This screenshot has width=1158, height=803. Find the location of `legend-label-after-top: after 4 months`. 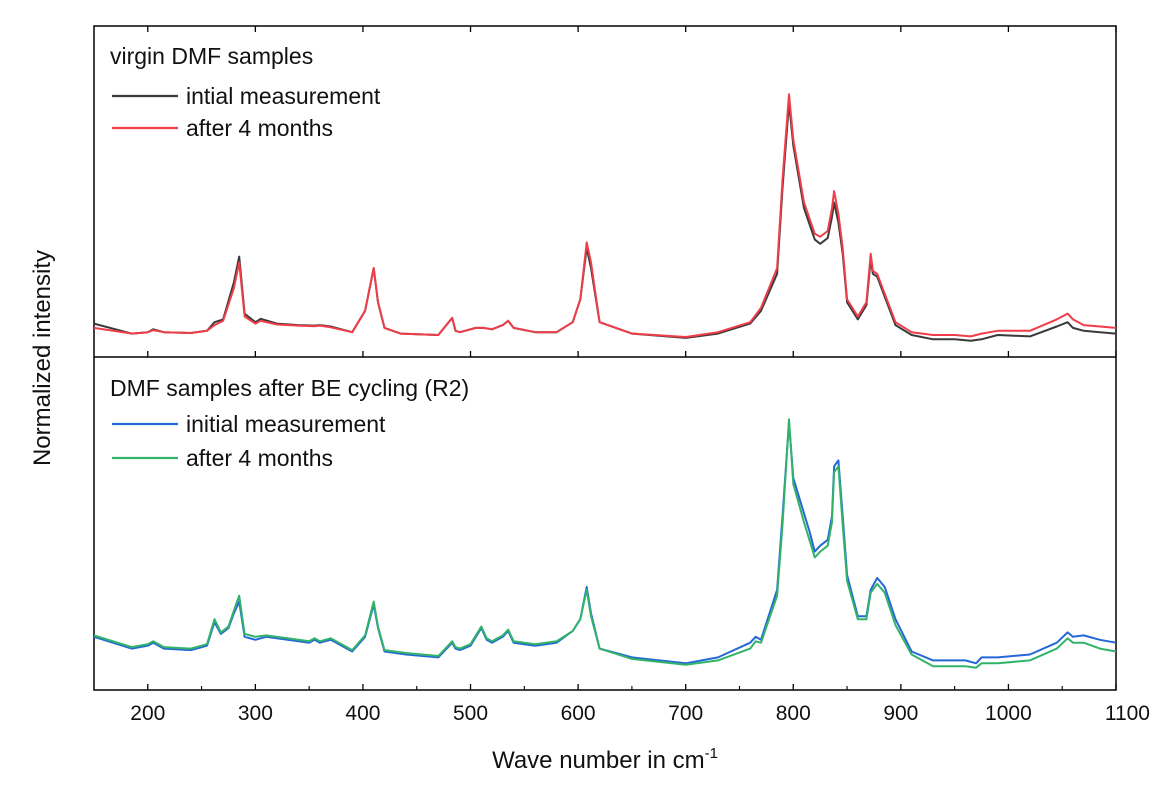

legend-label-after-top: after 4 months is located at coordinates (259, 128).